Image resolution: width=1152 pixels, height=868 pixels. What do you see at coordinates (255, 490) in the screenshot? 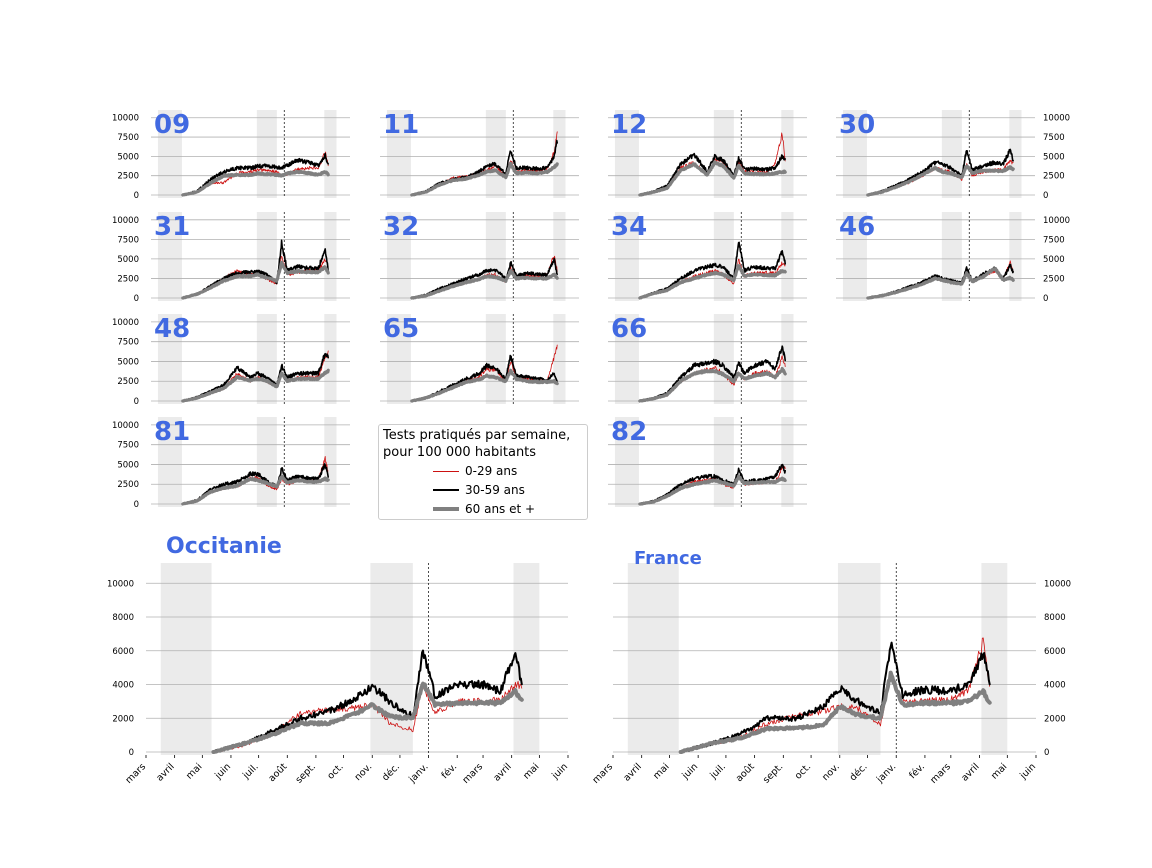
I see `series-line-81-60-ans-et-` at bounding box center [255, 490].